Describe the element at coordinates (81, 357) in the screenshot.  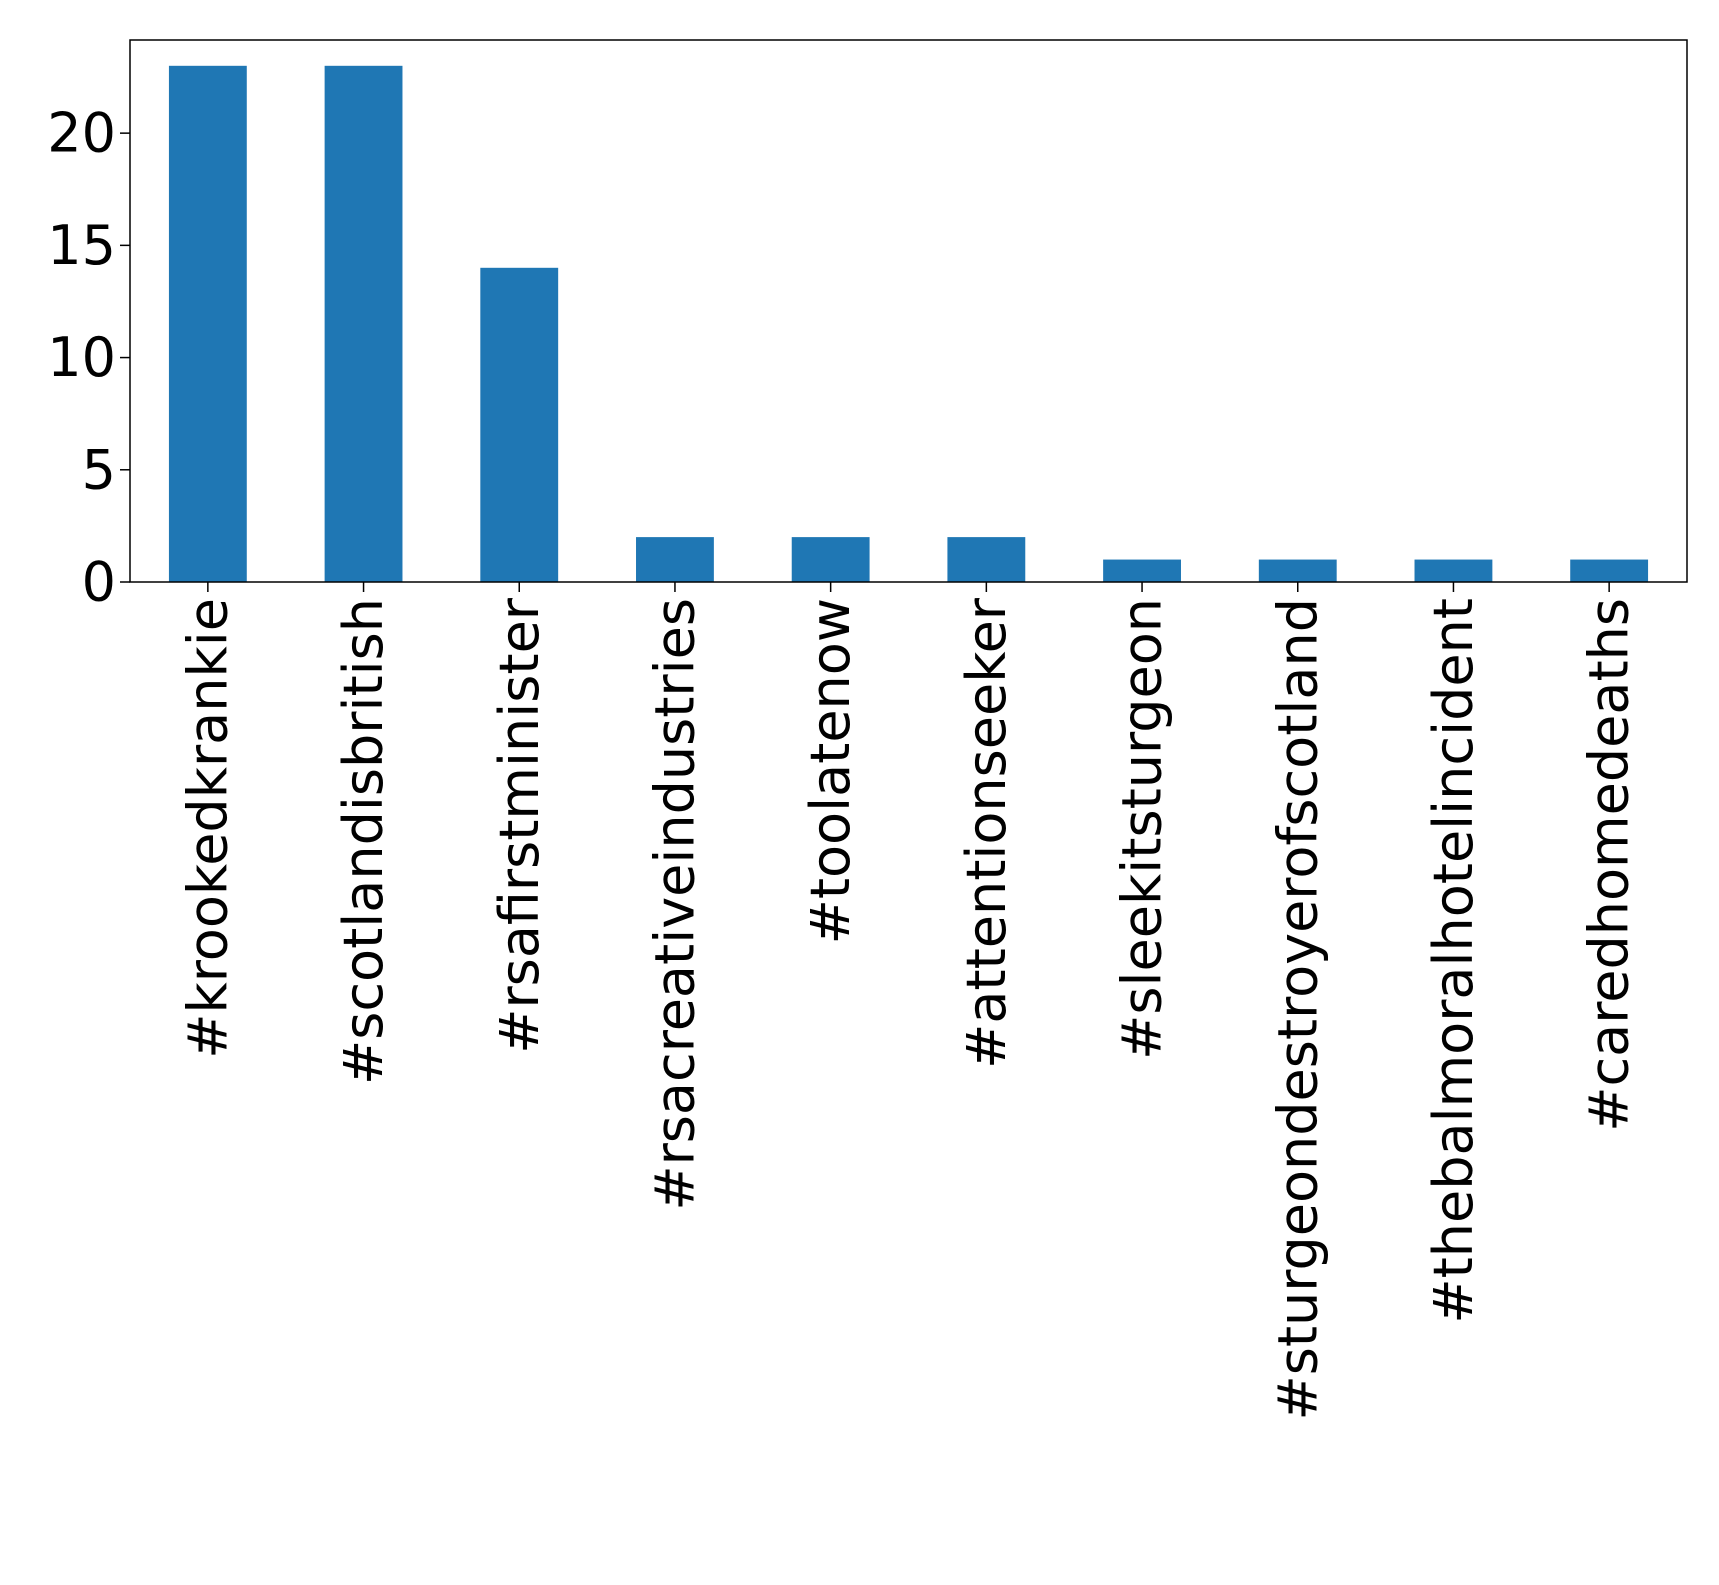
I see `y-tick-label-2: 10` at that location.